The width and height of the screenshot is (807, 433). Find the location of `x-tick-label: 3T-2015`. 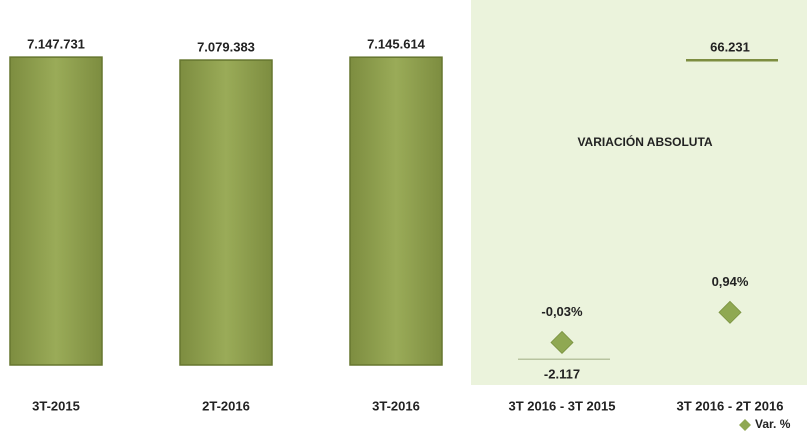

x-tick-label: 3T-2015 is located at coordinates (56, 405).